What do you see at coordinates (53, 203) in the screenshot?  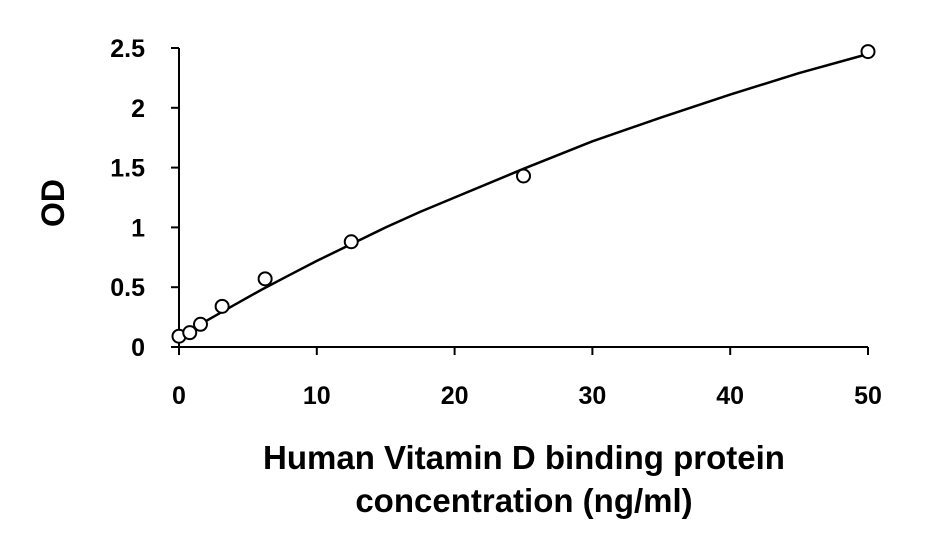 I see `y-axis-title: OD` at bounding box center [53, 203].